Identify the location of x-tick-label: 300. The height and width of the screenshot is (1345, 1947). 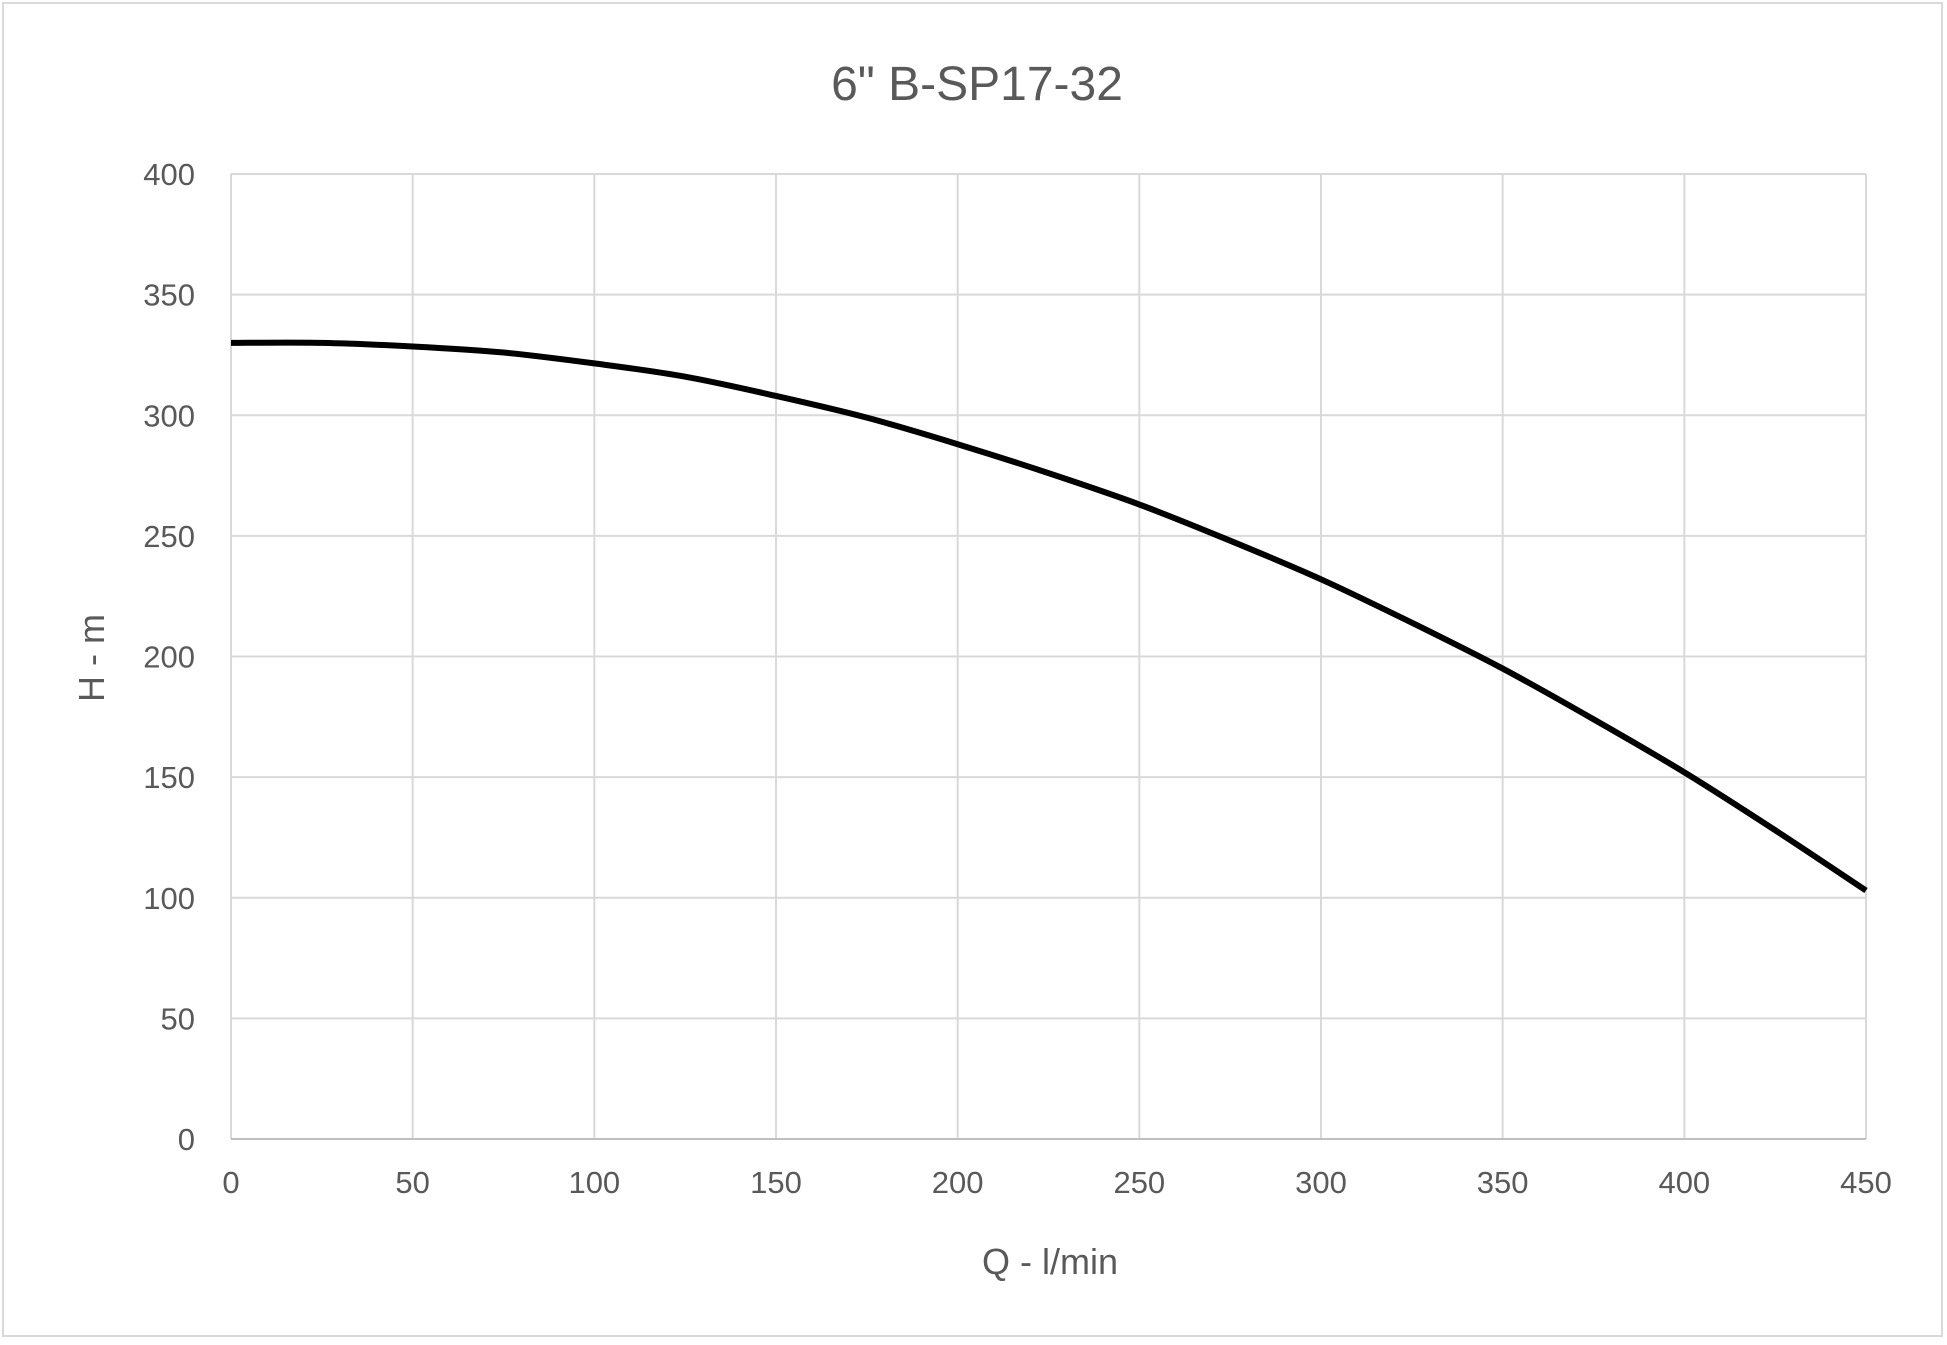
(1321, 1182).